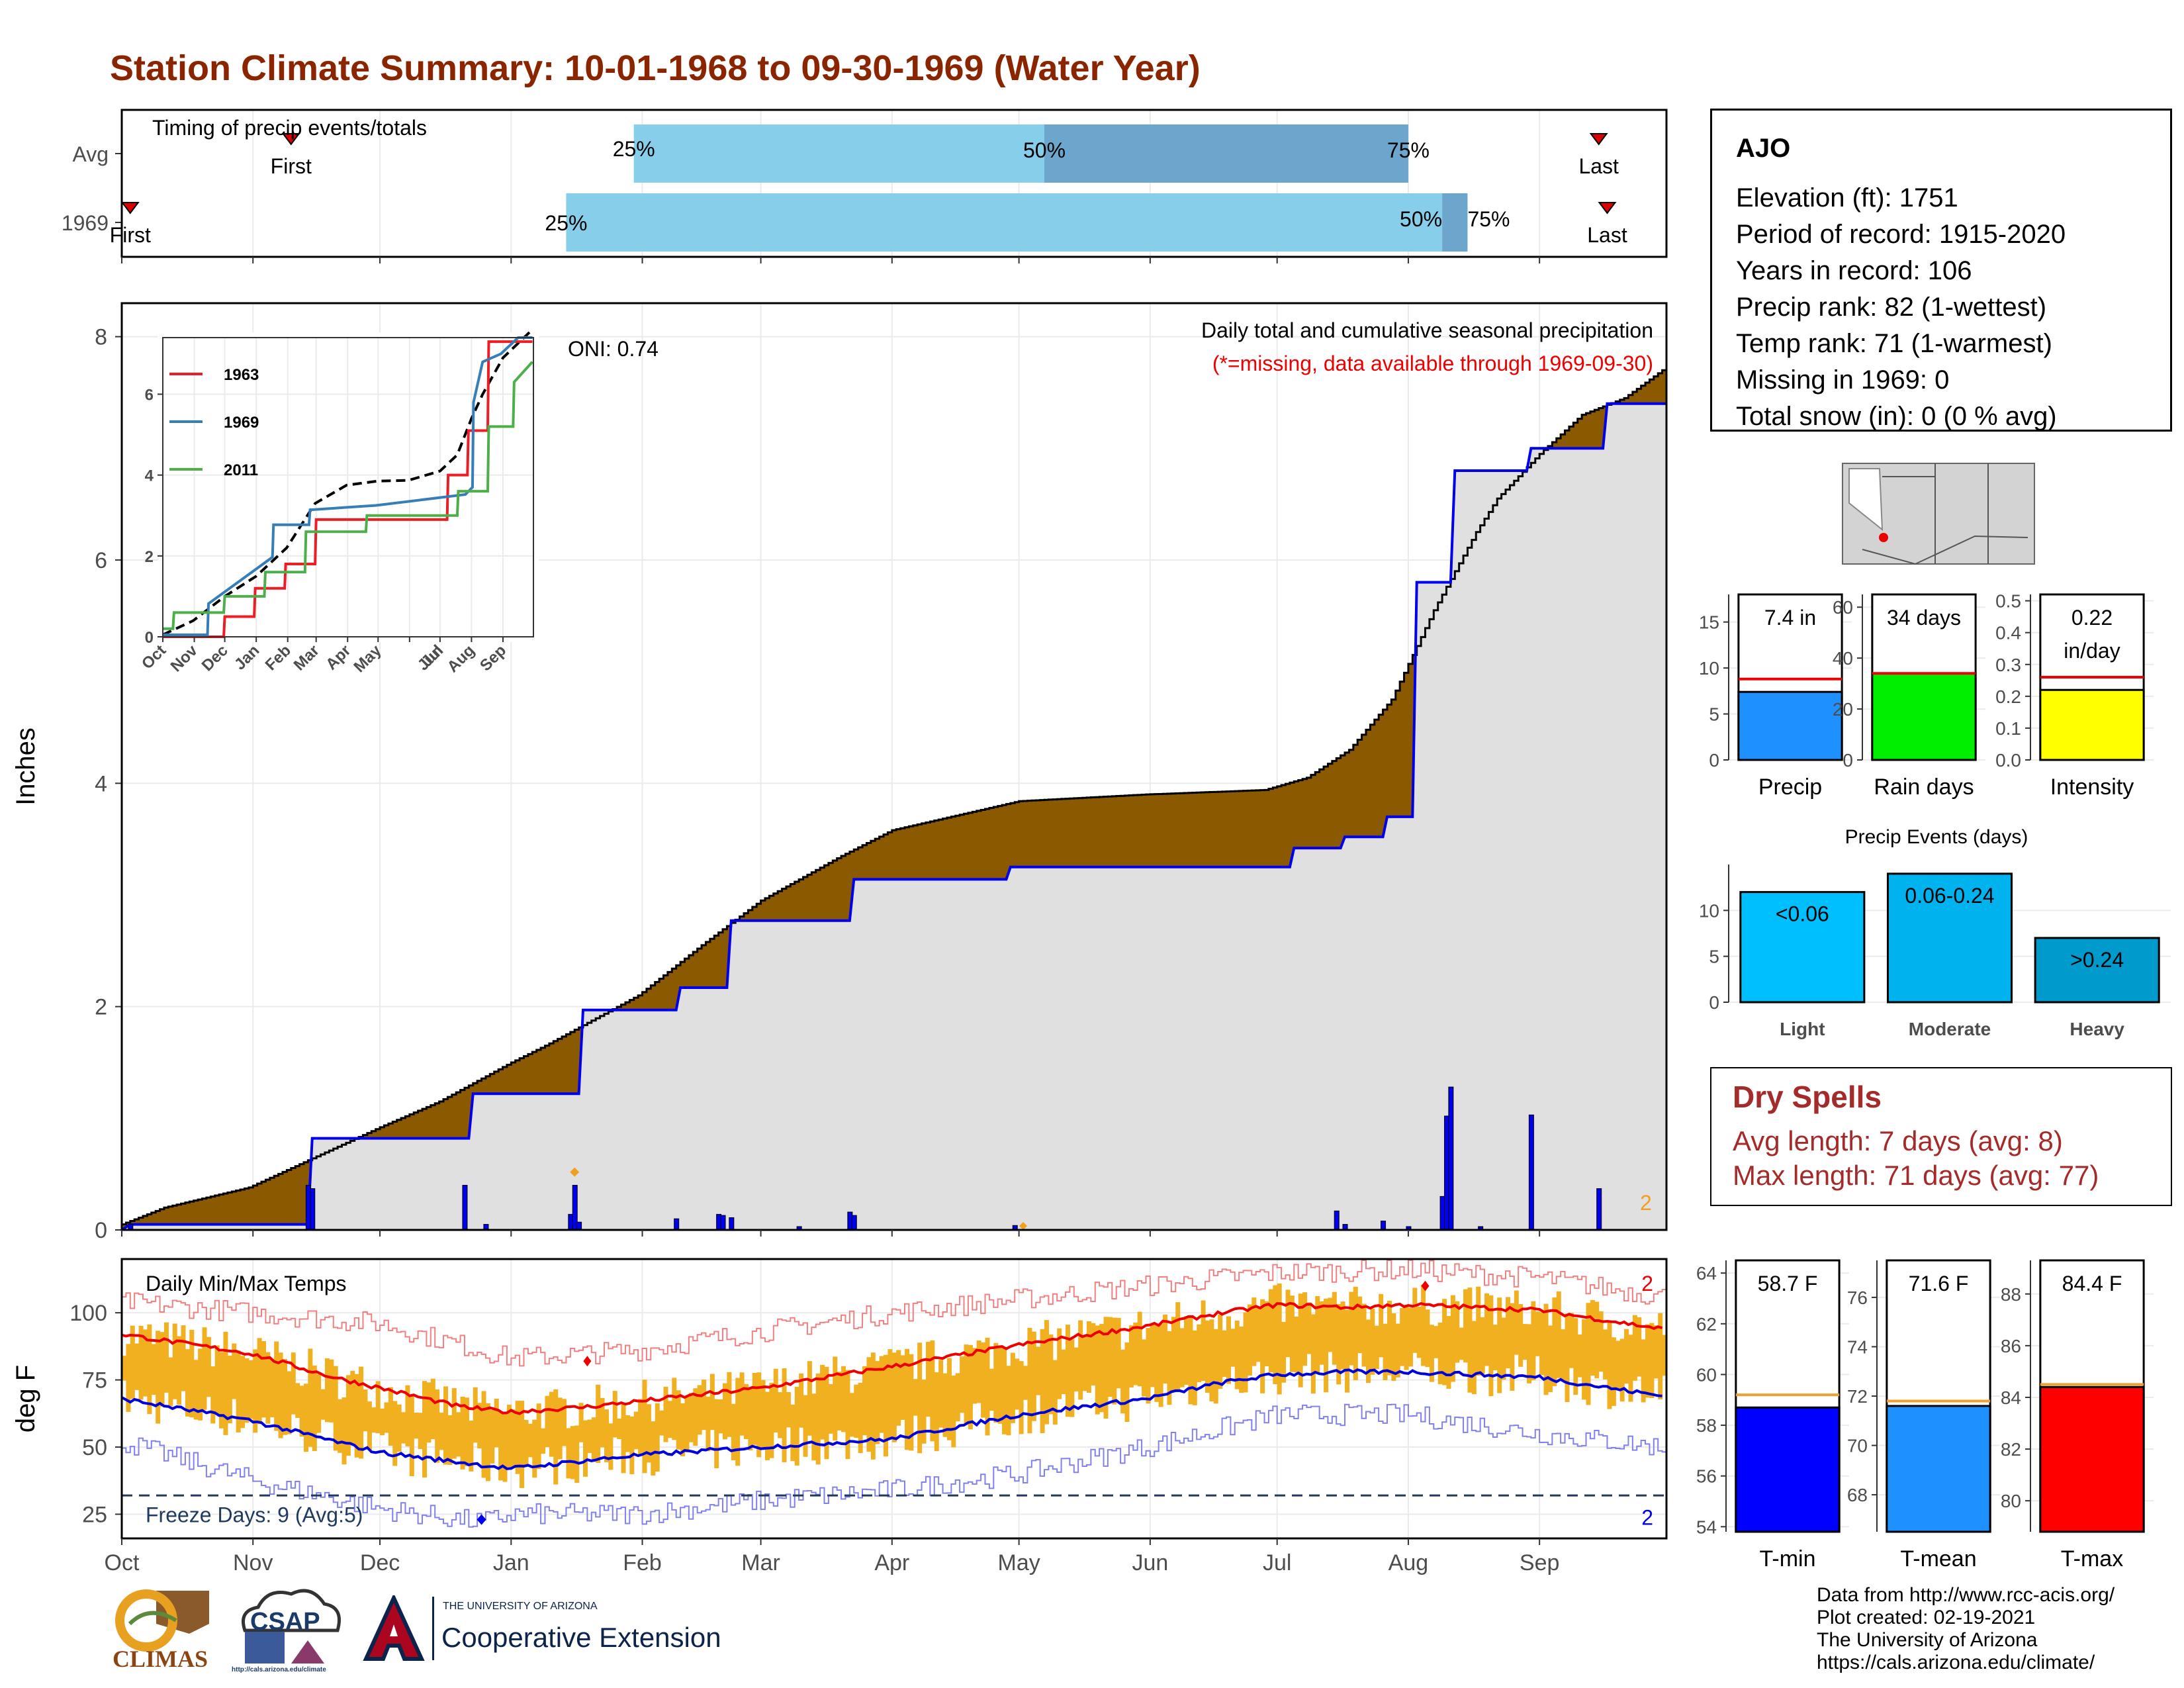  What do you see at coordinates (761, 1562) in the screenshot?
I see `month-tick-label: Mar` at bounding box center [761, 1562].